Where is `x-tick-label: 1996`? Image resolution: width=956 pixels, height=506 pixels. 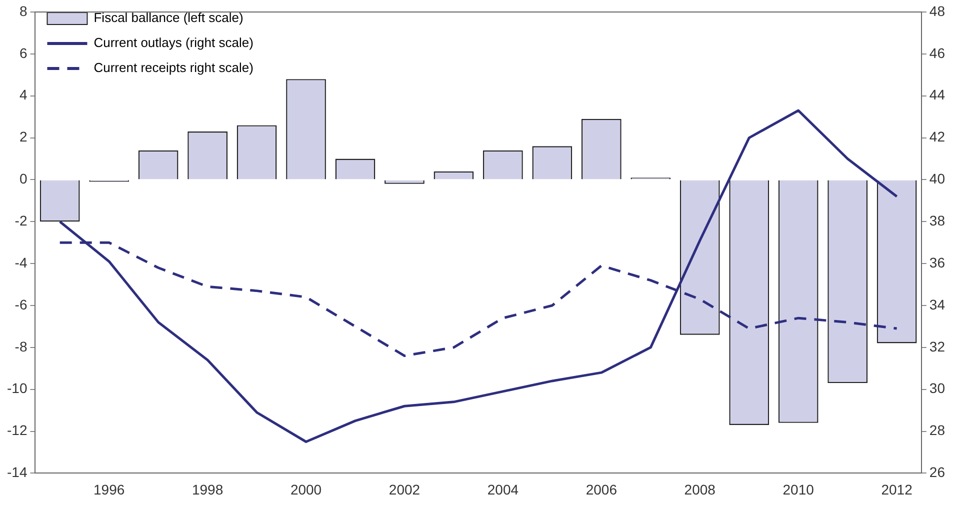 x-tick-label: 1996 is located at coordinates (109, 489).